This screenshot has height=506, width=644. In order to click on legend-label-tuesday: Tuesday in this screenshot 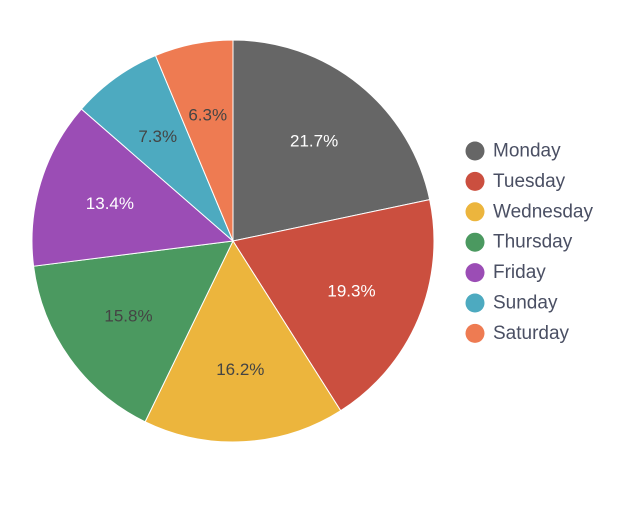, I will do `click(529, 181)`.